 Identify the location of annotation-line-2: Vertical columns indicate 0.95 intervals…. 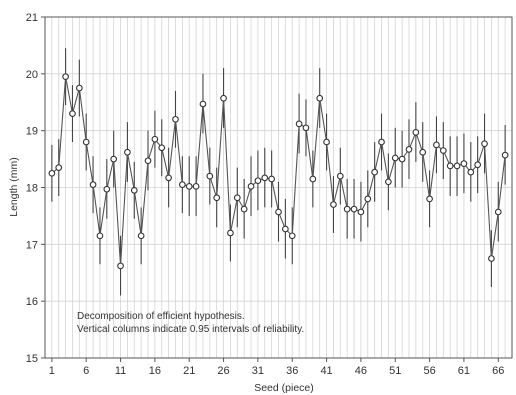
(190, 329).